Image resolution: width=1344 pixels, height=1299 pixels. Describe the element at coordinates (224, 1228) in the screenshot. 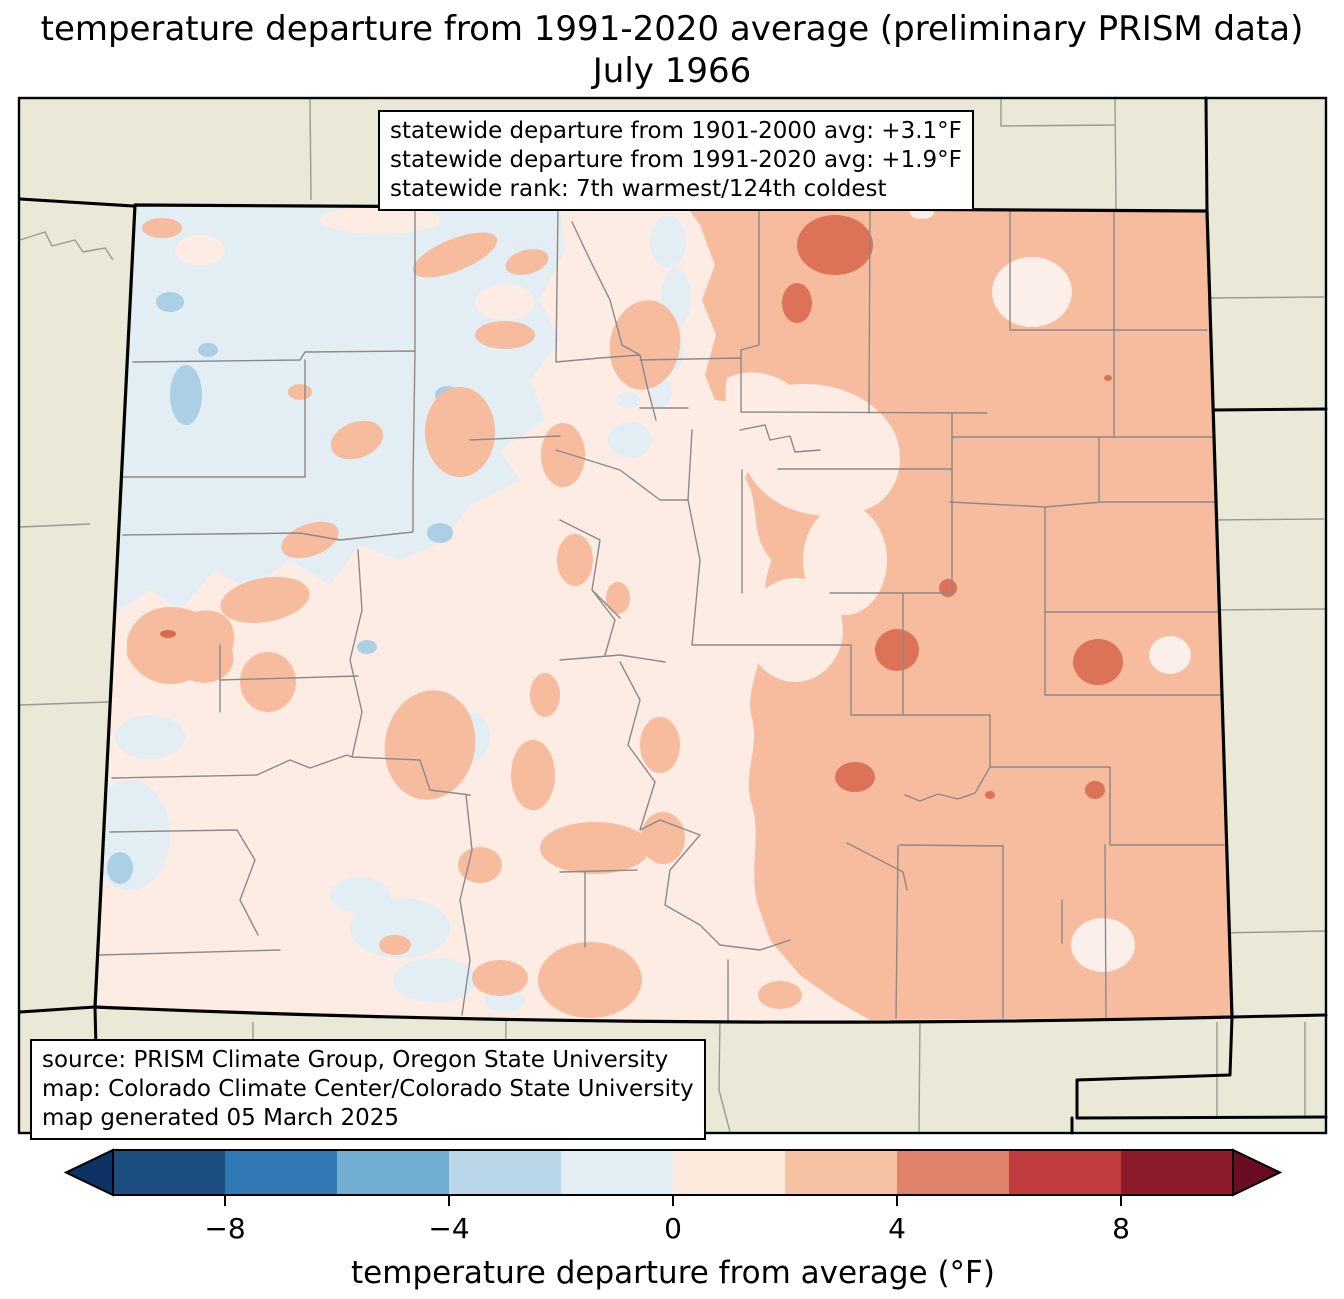

I see `colorbar-tick-minus8: −8` at that location.